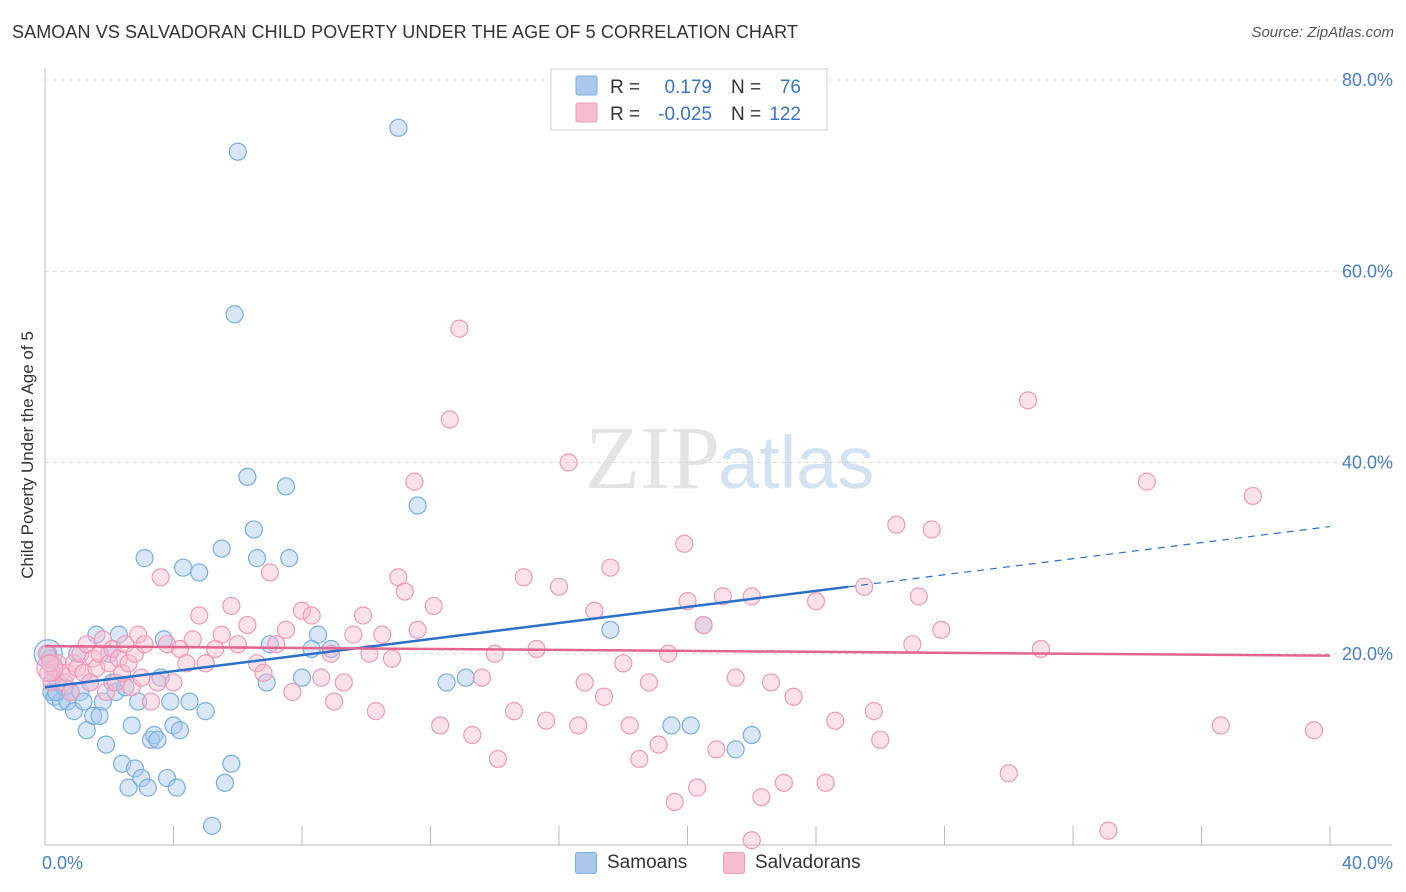  What do you see at coordinates (808, 862) in the screenshot?
I see `salvadorans-label: Salvadorans` at bounding box center [808, 862].